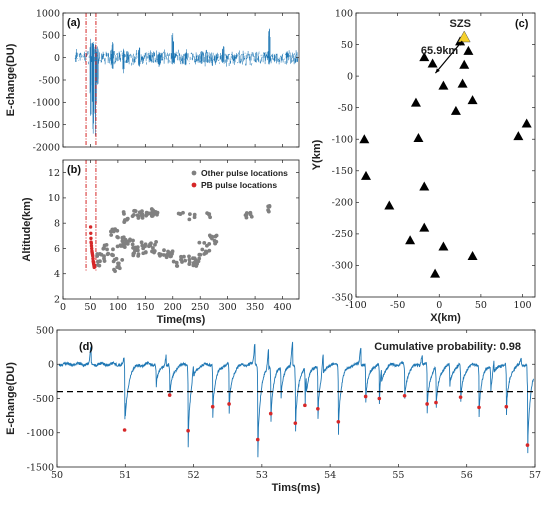 The height and width of the screenshot is (508, 550). Describe the element at coordinates (11, 398) in the screenshot. I see `panel-d-ylabel: E-change(DU)` at that location.